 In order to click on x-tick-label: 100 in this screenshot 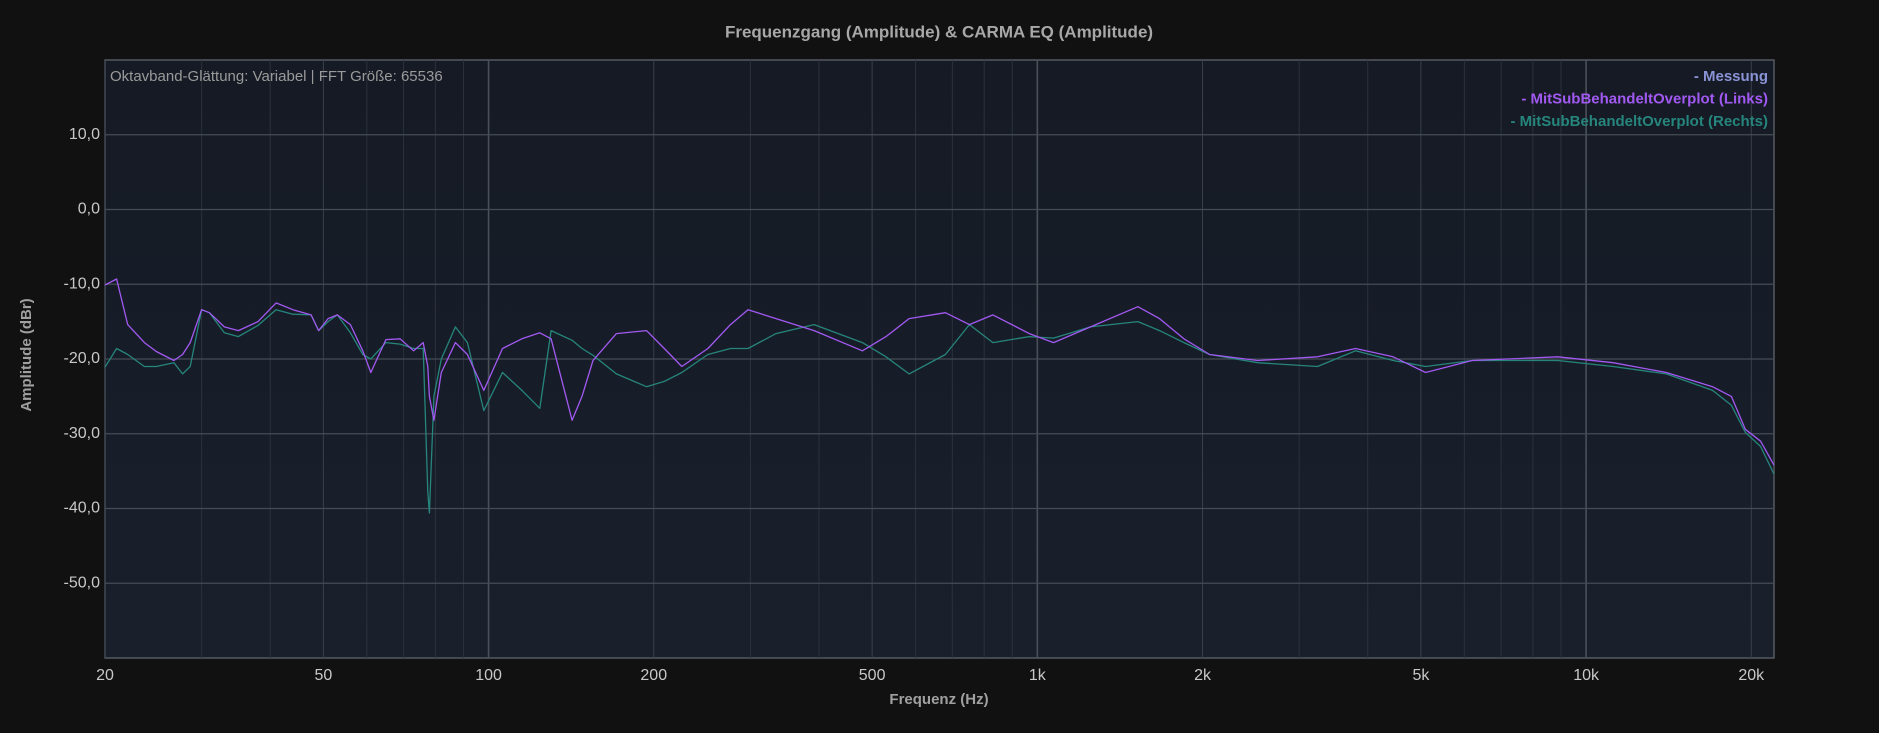, I will do `click(488, 675)`.